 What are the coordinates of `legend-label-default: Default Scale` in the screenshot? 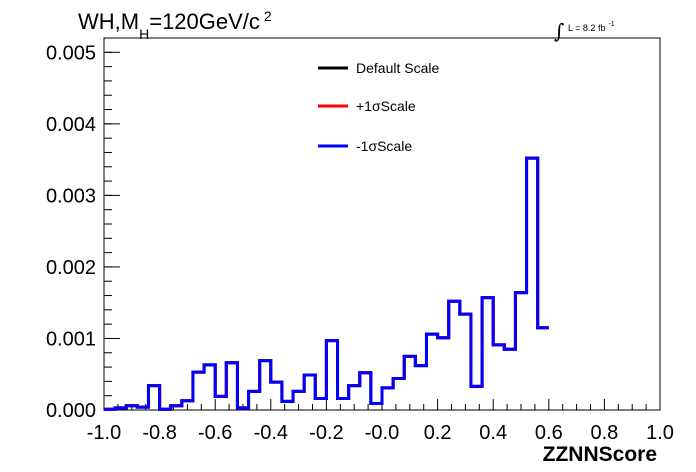 It's located at (397, 68).